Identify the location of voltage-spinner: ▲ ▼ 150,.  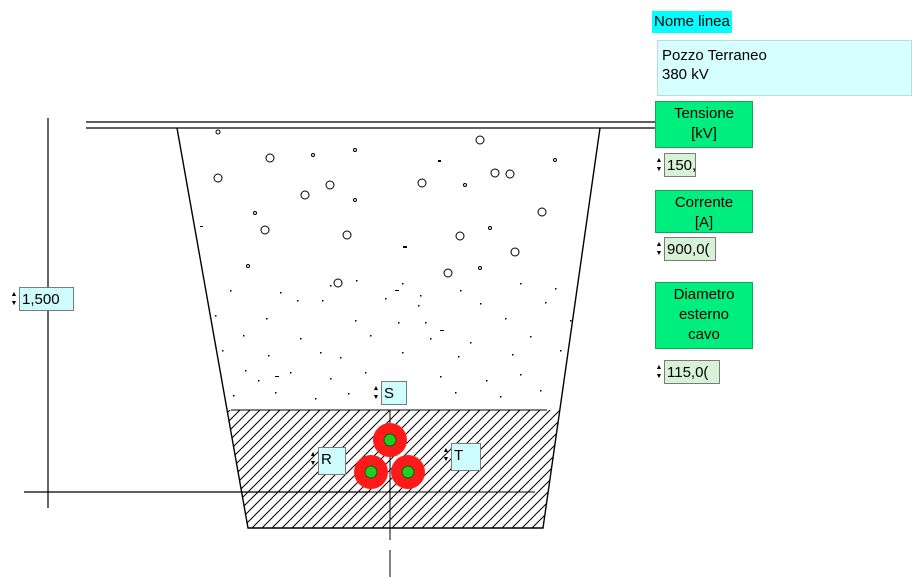
(675, 165).